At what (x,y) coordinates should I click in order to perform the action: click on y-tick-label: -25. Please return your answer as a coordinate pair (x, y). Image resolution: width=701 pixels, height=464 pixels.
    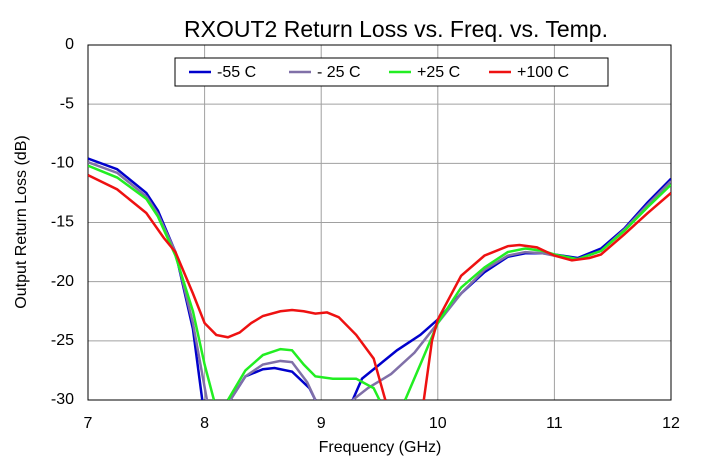
    Looking at the image, I should click on (62, 340).